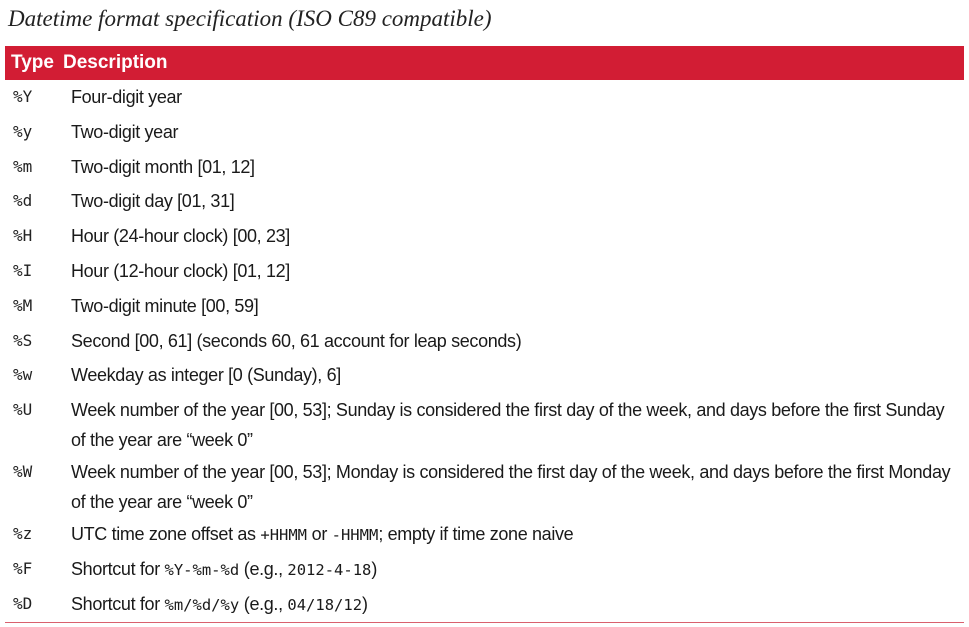 Image resolution: width=969 pixels, height=627 pixels. I want to click on desc-code: 04/18/12, so click(325, 604).